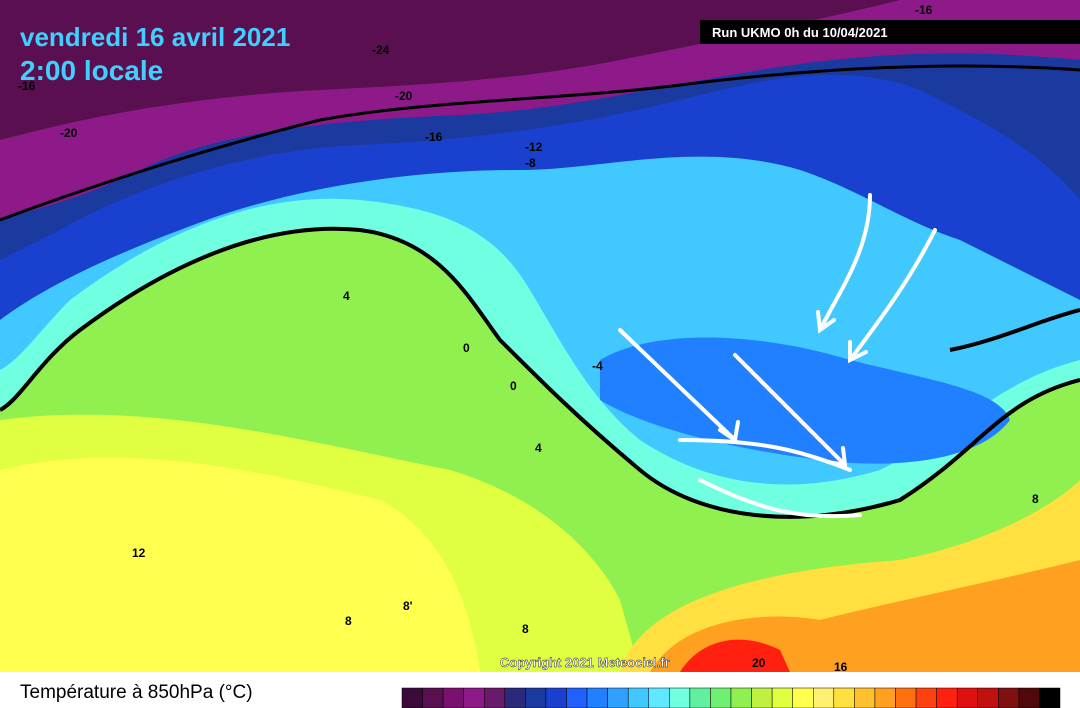 This screenshot has height=708, width=1080. What do you see at coordinates (841, 667) in the screenshot?
I see `contour-label: 16` at bounding box center [841, 667].